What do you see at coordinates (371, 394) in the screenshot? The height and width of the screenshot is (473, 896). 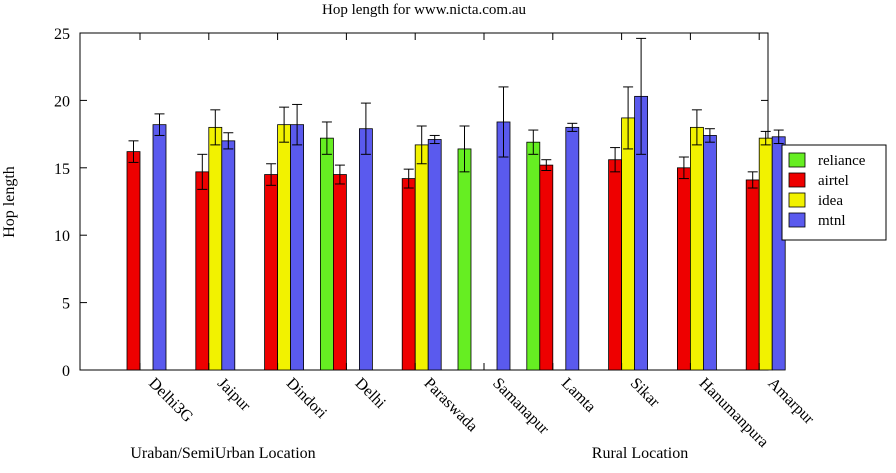 I see `x-tick-label: Delhi` at bounding box center [371, 394].